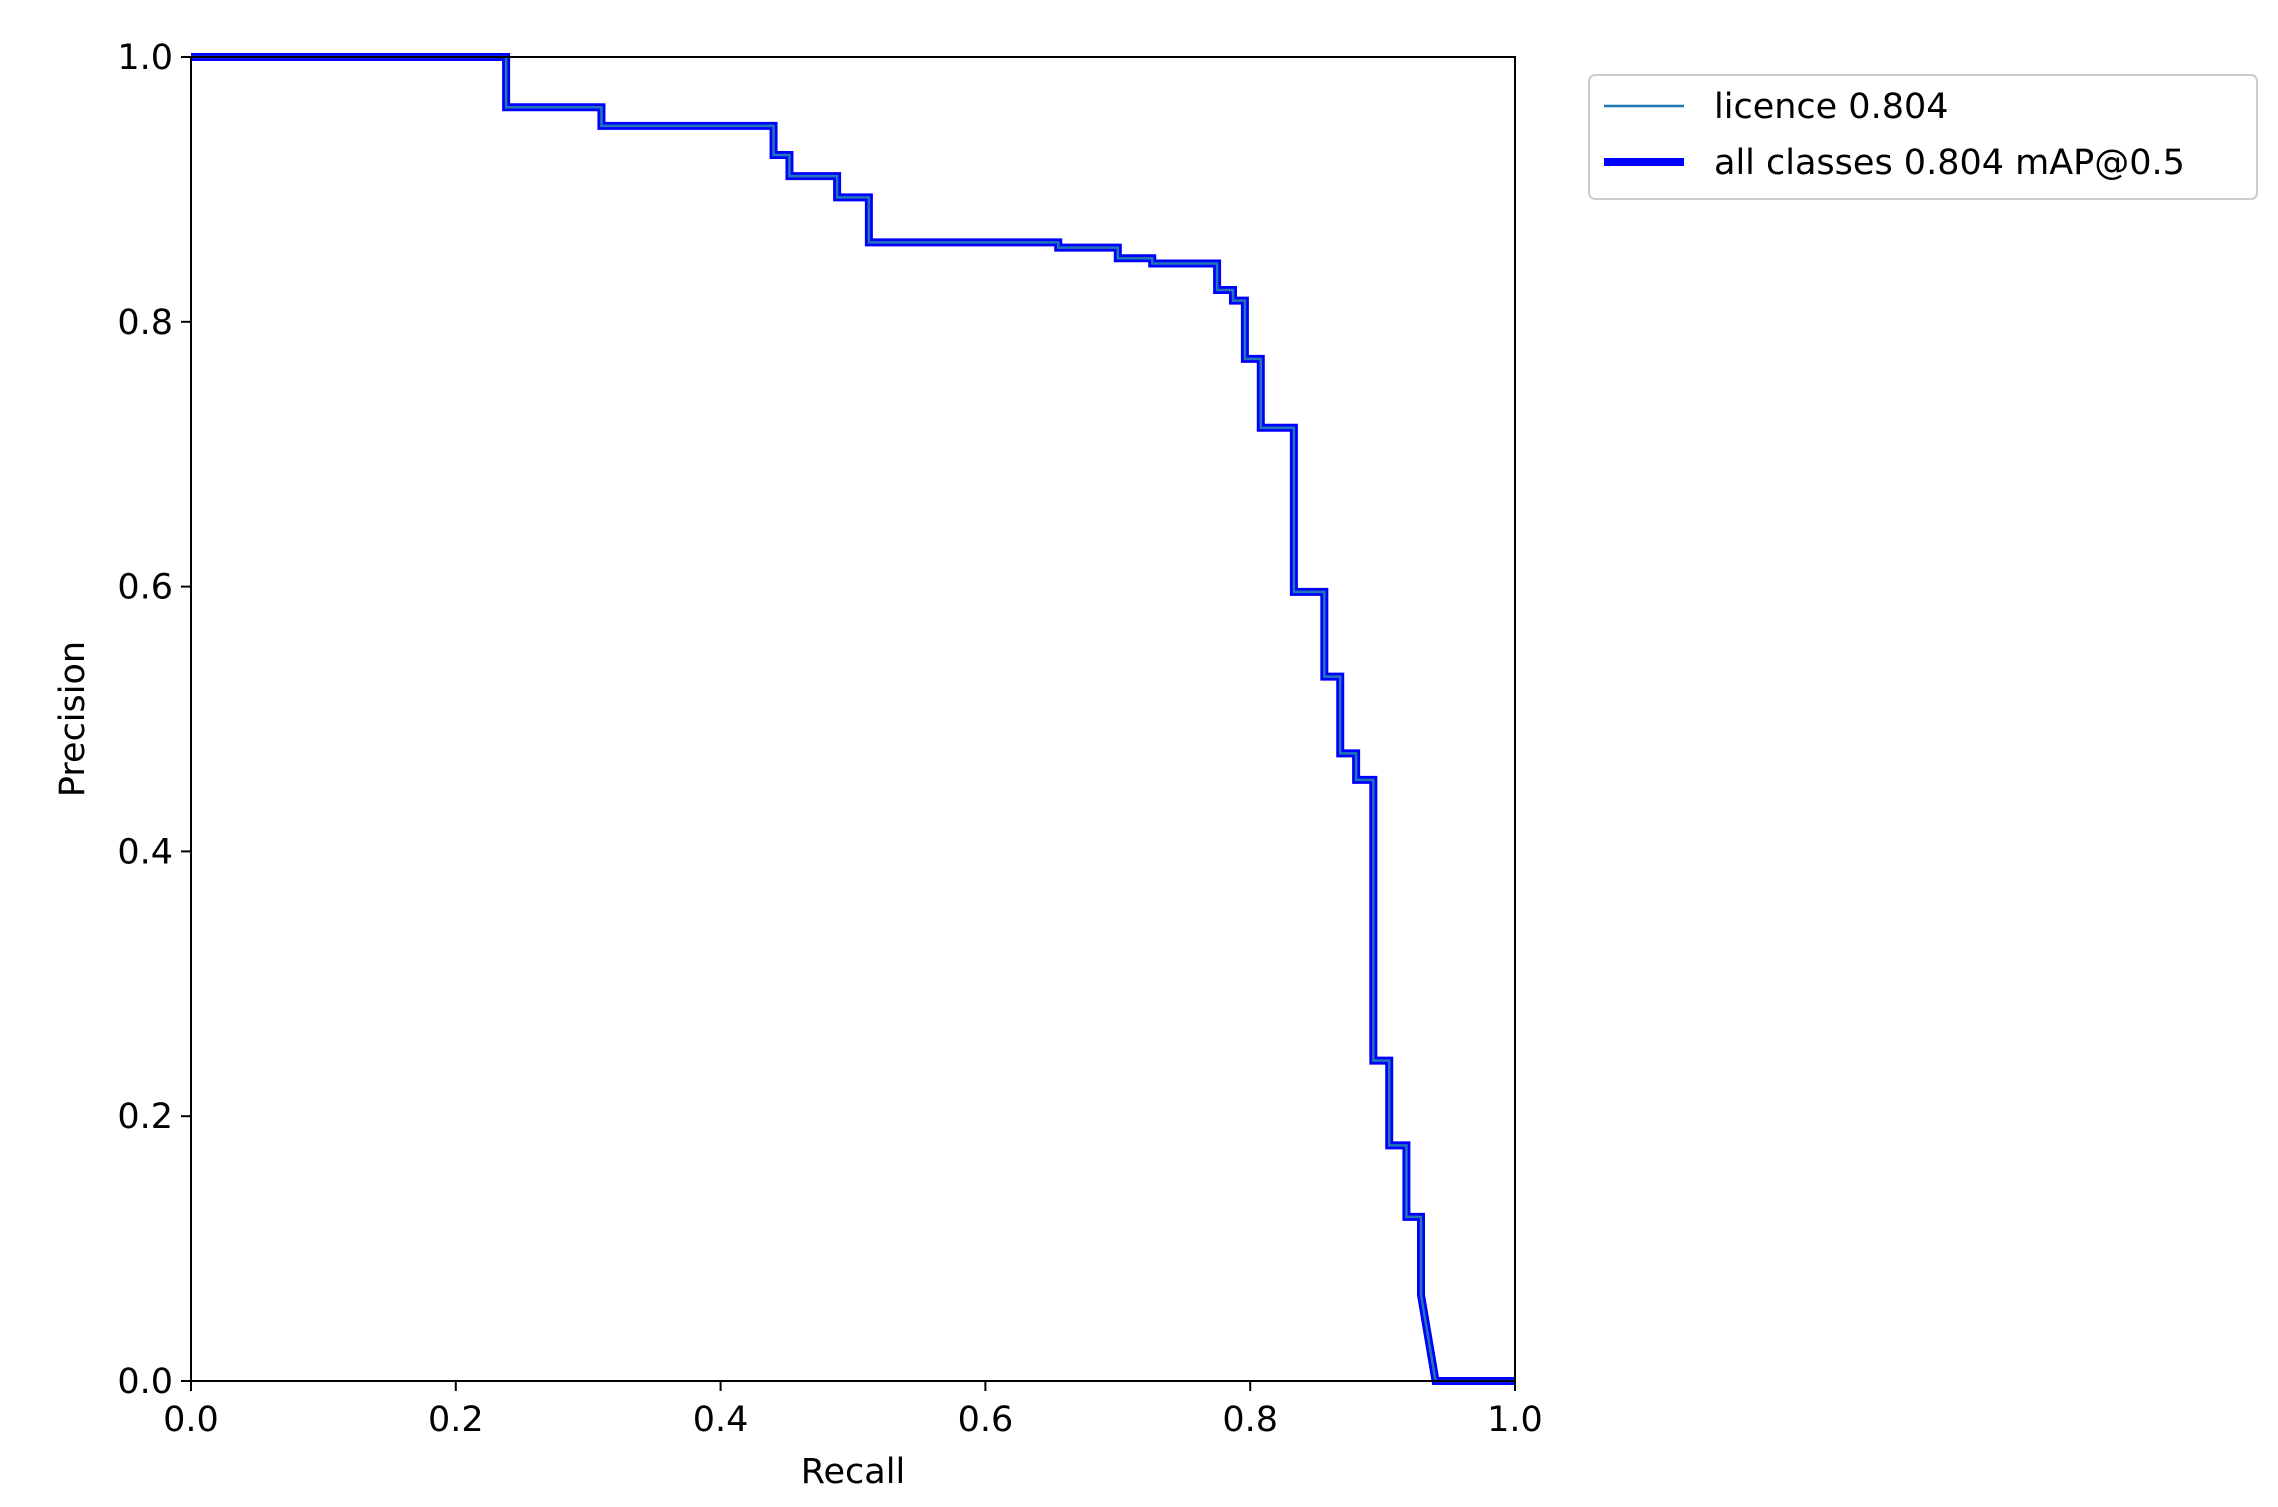 The width and height of the screenshot is (2278, 1507). What do you see at coordinates (1250, 1420) in the screenshot?
I see `x-tick-label: 0.8` at bounding box center [1250, 1420].